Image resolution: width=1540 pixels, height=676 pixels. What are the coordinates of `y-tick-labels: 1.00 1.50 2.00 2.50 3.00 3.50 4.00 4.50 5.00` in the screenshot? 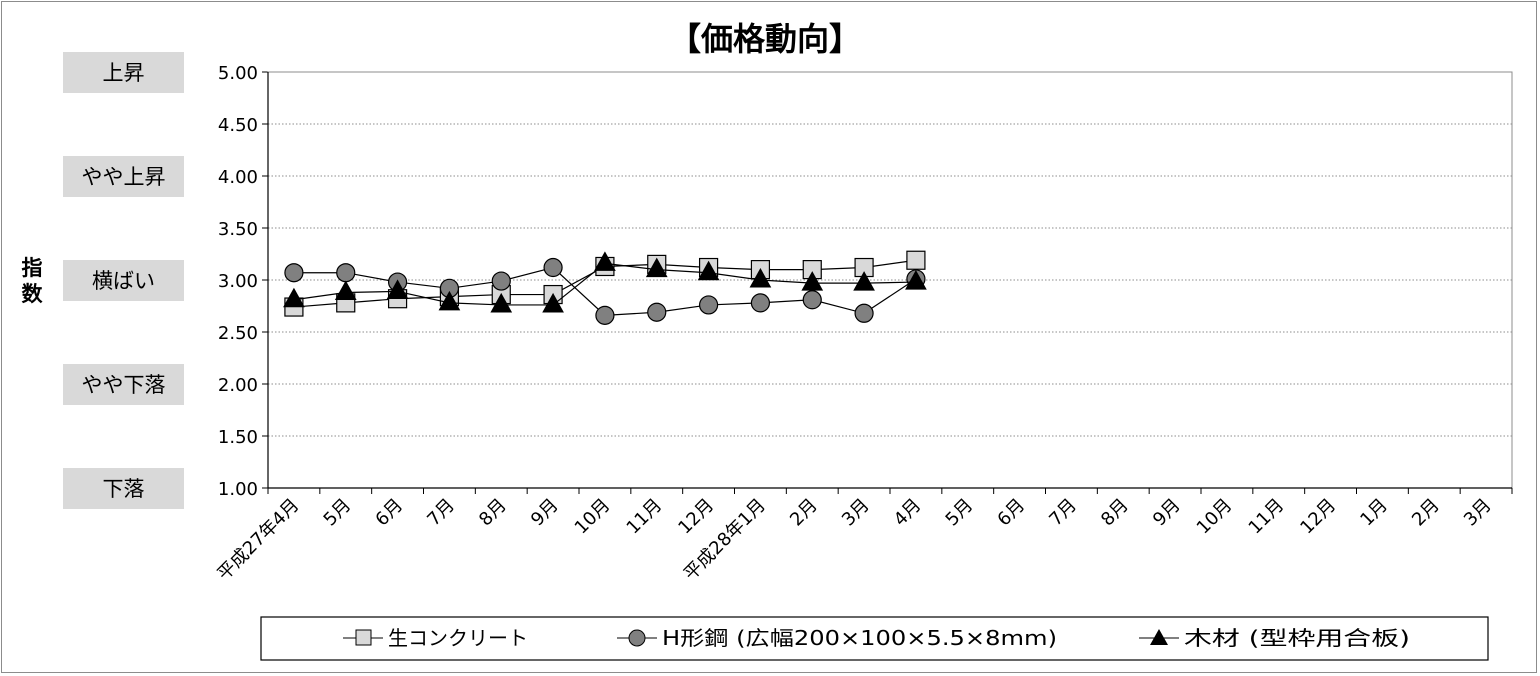 It's located at (238, 281).